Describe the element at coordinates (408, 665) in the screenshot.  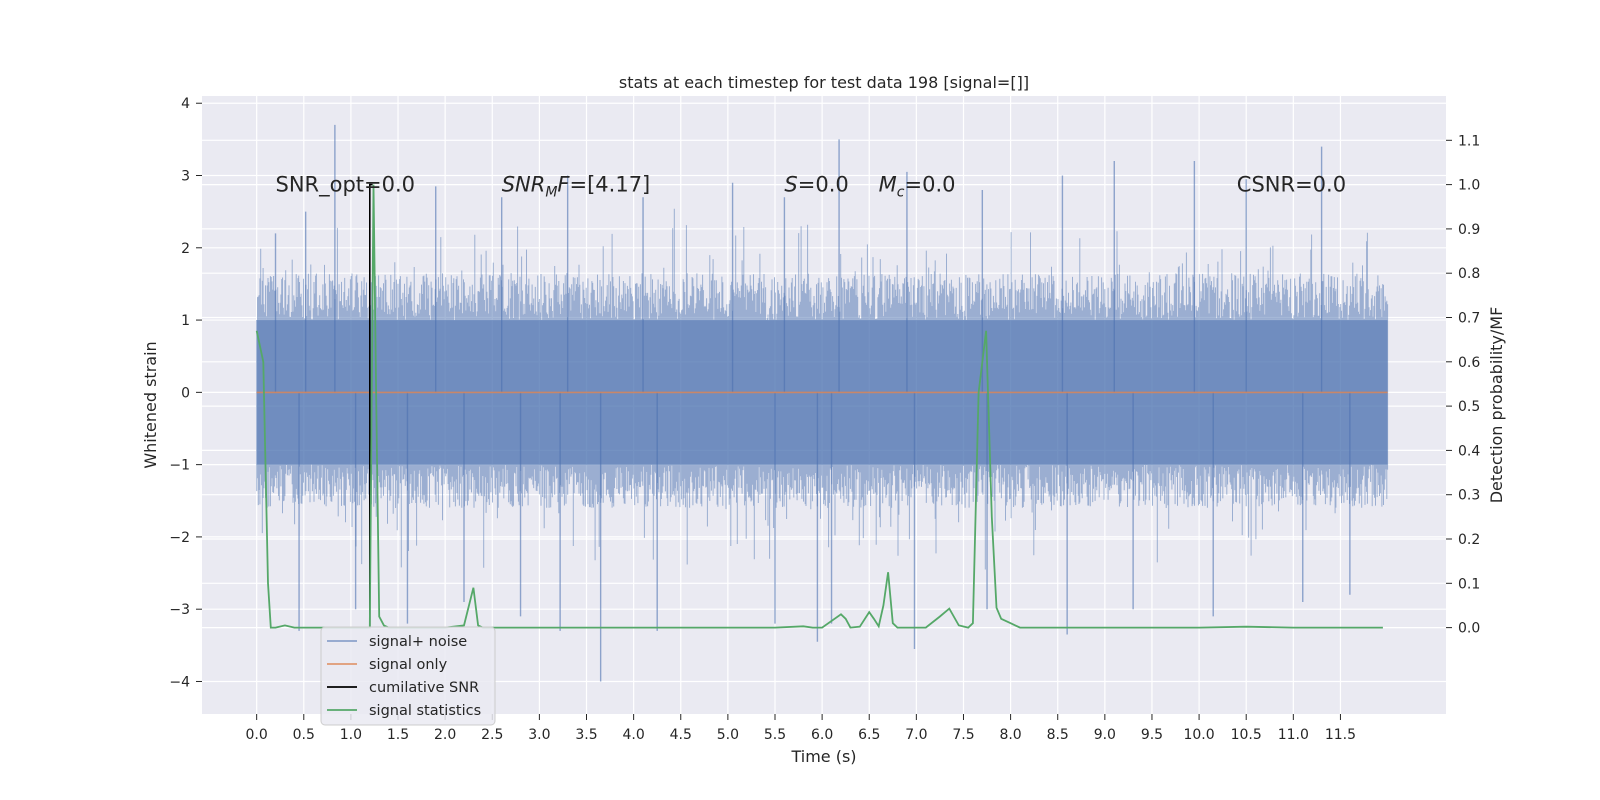
I see `legend-item-signal-only: signal only` at that location.